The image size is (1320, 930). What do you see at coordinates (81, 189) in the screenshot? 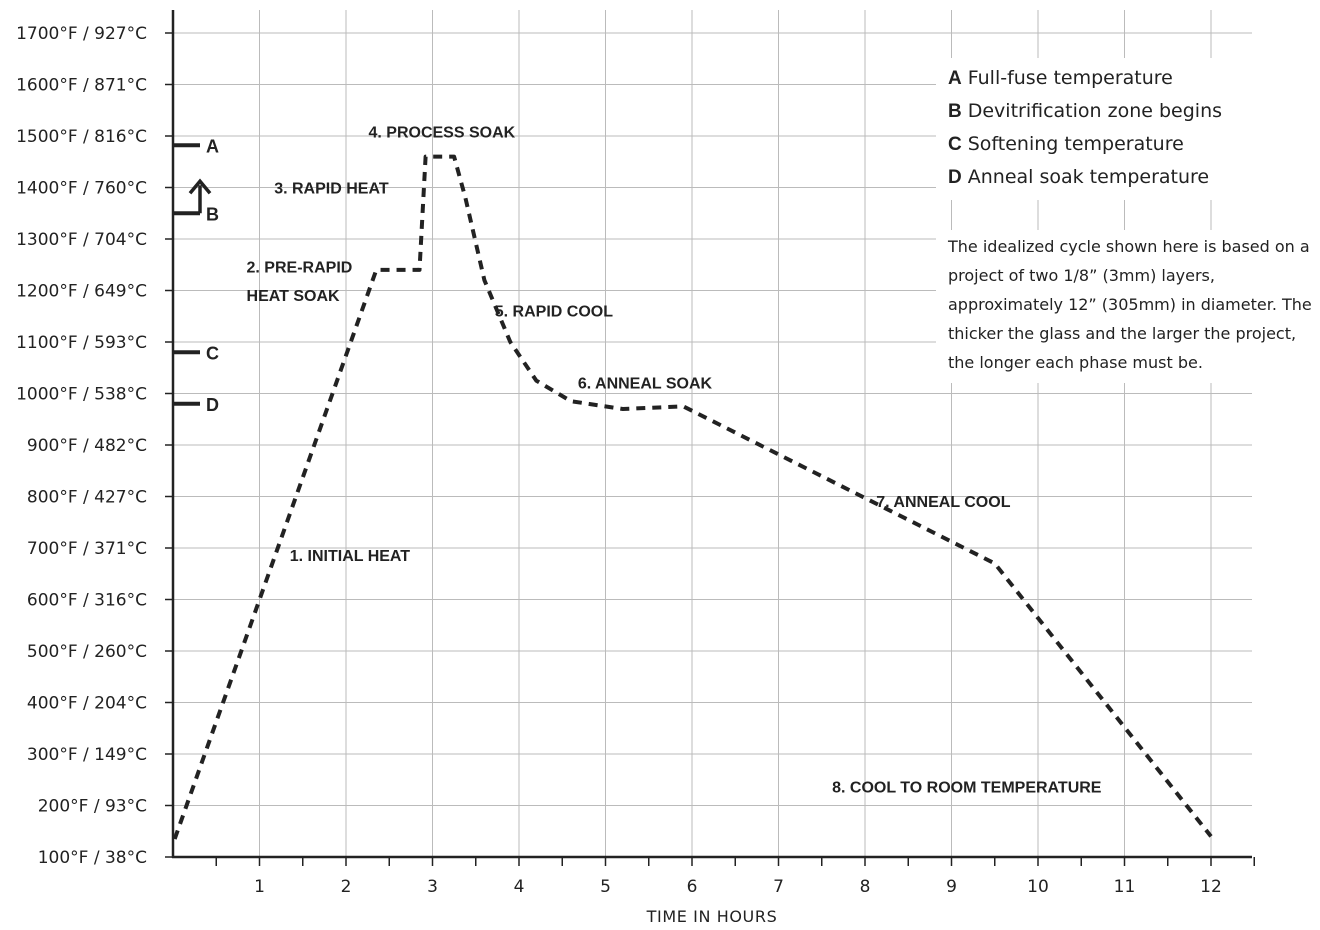
I see `y-tick-label: 1400°F / 760°C` at bounding box center [81, 189].